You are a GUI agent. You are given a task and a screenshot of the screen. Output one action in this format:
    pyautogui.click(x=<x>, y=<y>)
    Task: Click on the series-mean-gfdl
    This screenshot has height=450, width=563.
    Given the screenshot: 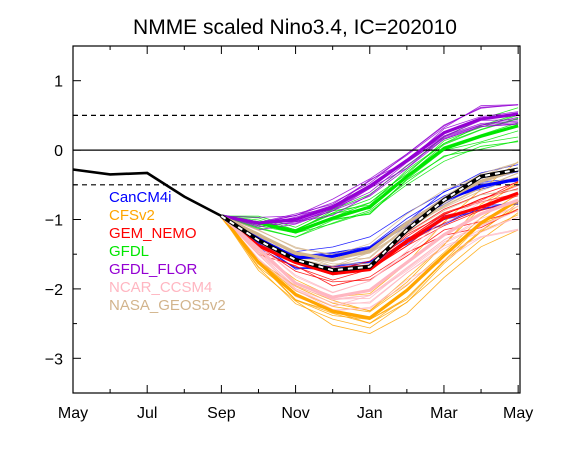 What is the action you would take?
    pyautogui.click(x=370, y=179)
    